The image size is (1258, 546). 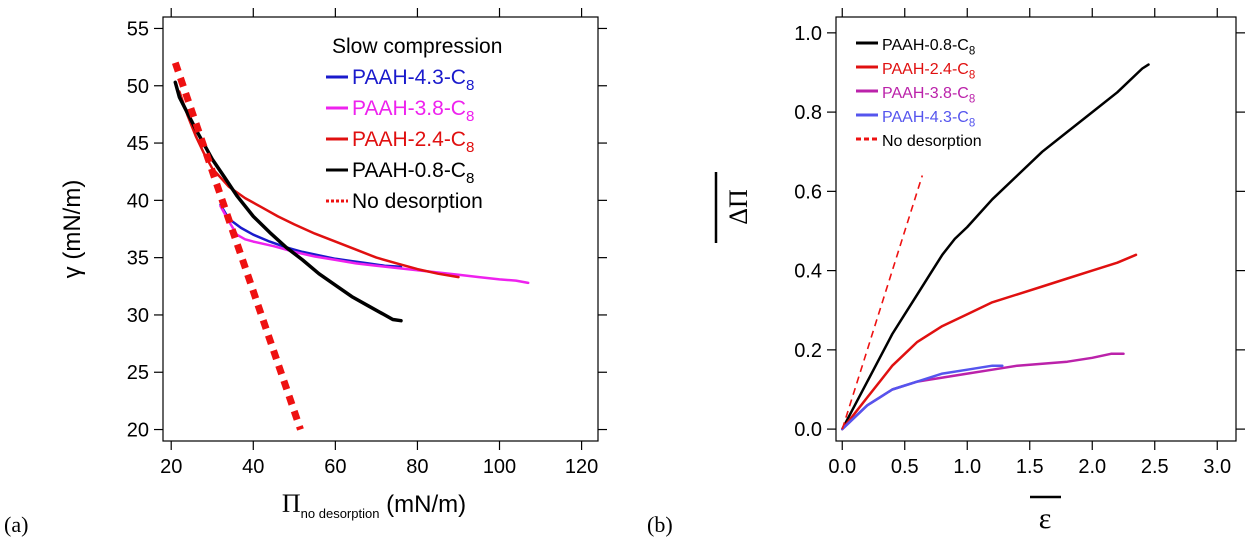 I want to click on x-tick-label: 60, so click(x=335, y=467).